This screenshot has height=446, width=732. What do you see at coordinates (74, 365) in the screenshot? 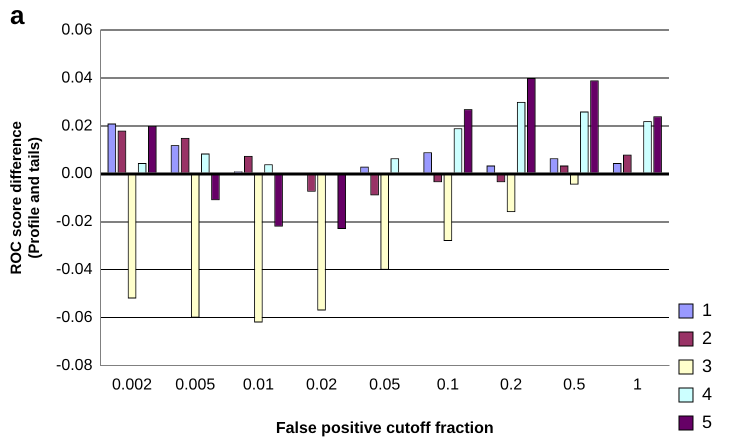
I see `y-tick-label: -0.08` at bounding box center [74, 365].